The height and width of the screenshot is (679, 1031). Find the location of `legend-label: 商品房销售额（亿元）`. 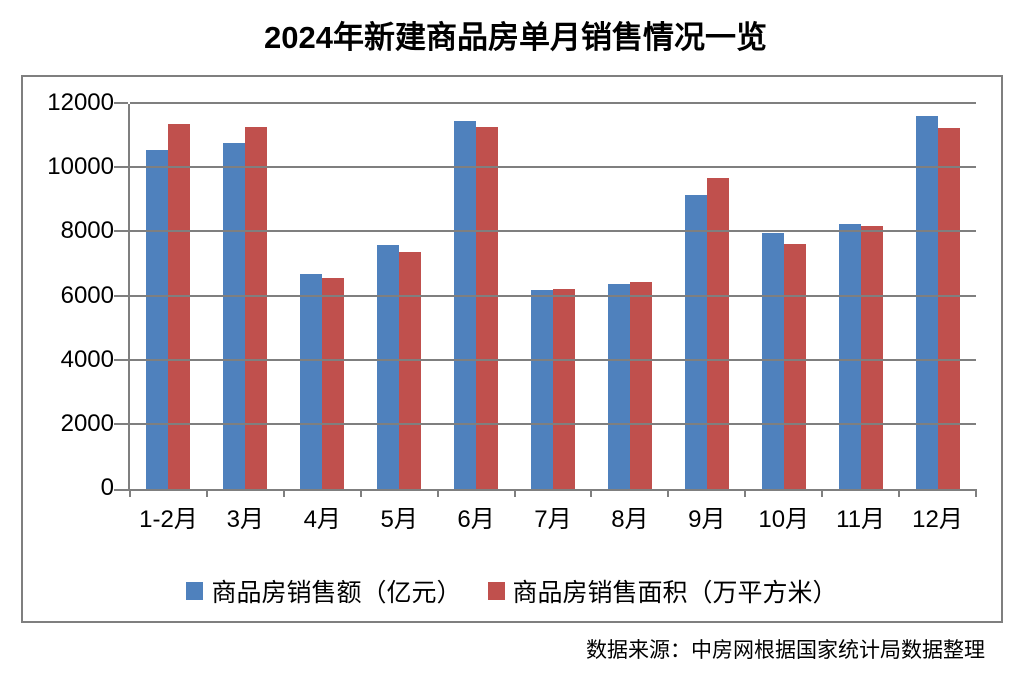

legend-label: 商品房销售额（亿元） is located at coordinates (336, 593).